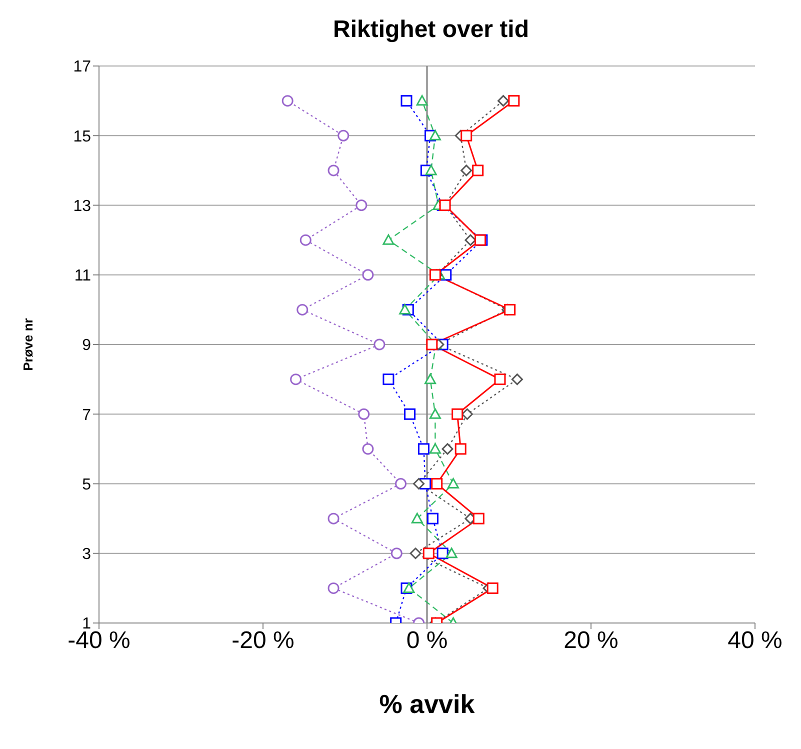 This screenshot has width=801, height=749. What do you see at coordinates (87, 555) in the screenshot?
I see `y-tick-label: 3` at bounding box center [87, 555].